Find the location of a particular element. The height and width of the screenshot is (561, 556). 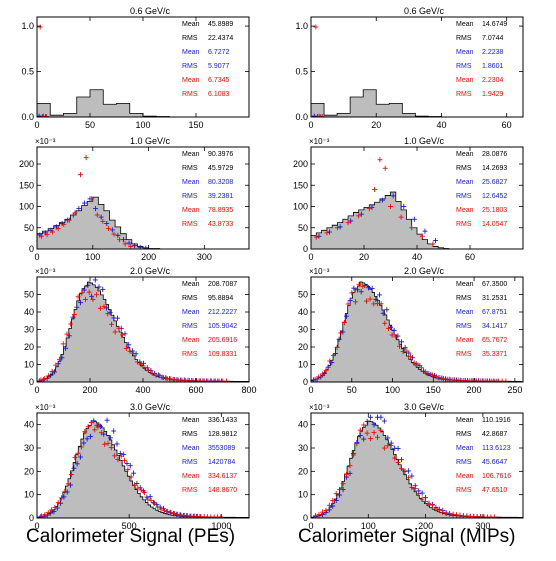

y-tick-label: 150 is located at coordinates (300, 185).